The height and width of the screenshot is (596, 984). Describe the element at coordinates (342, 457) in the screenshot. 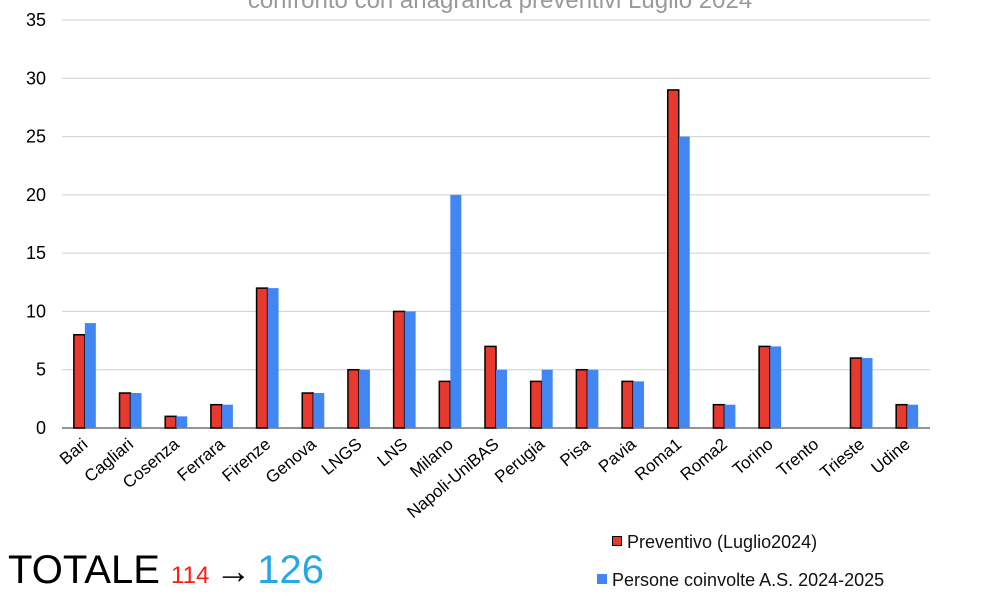

I see `x-tick-label: LNGS` at that location.